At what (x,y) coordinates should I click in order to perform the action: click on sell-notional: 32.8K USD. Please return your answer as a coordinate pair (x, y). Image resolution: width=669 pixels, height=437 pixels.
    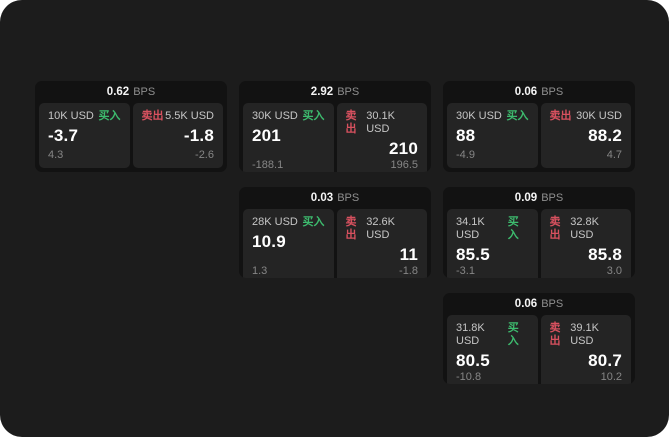
    Looking at the image, I should click on (584, 228).